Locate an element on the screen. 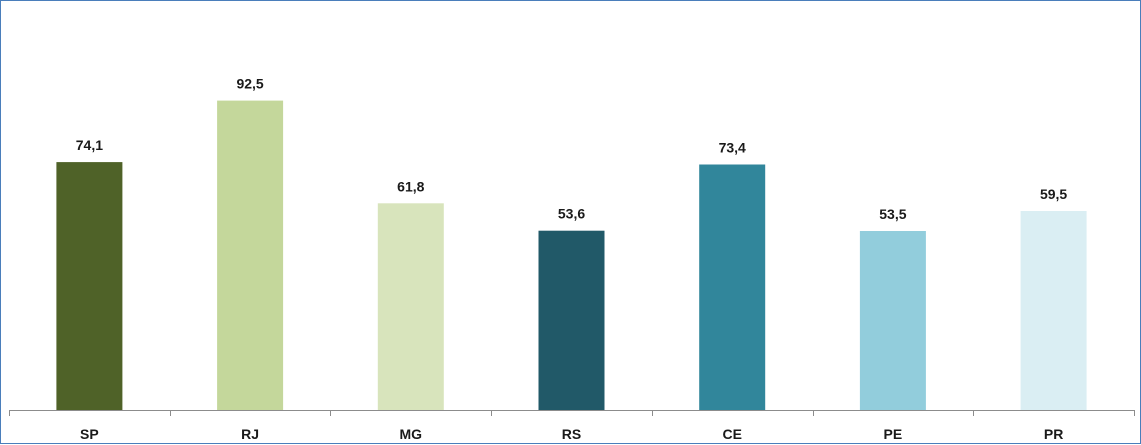 Image resolution: width=1141 pixels, height=445 pixels. bar-rj is located at coordinates (250, 255).